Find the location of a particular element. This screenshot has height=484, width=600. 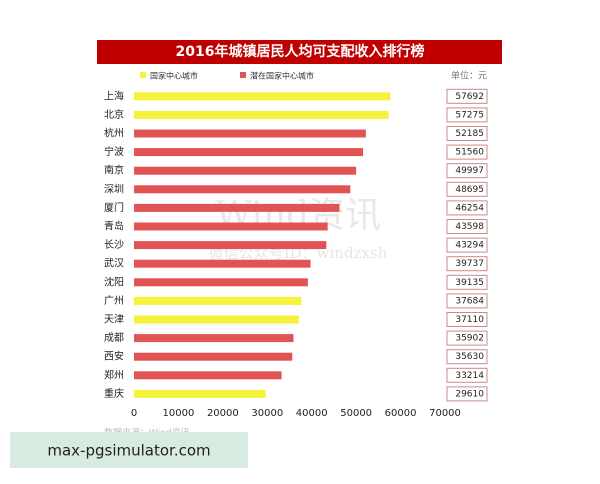

legend-label: 国家中心城市 is located at coordinates (174, 76).